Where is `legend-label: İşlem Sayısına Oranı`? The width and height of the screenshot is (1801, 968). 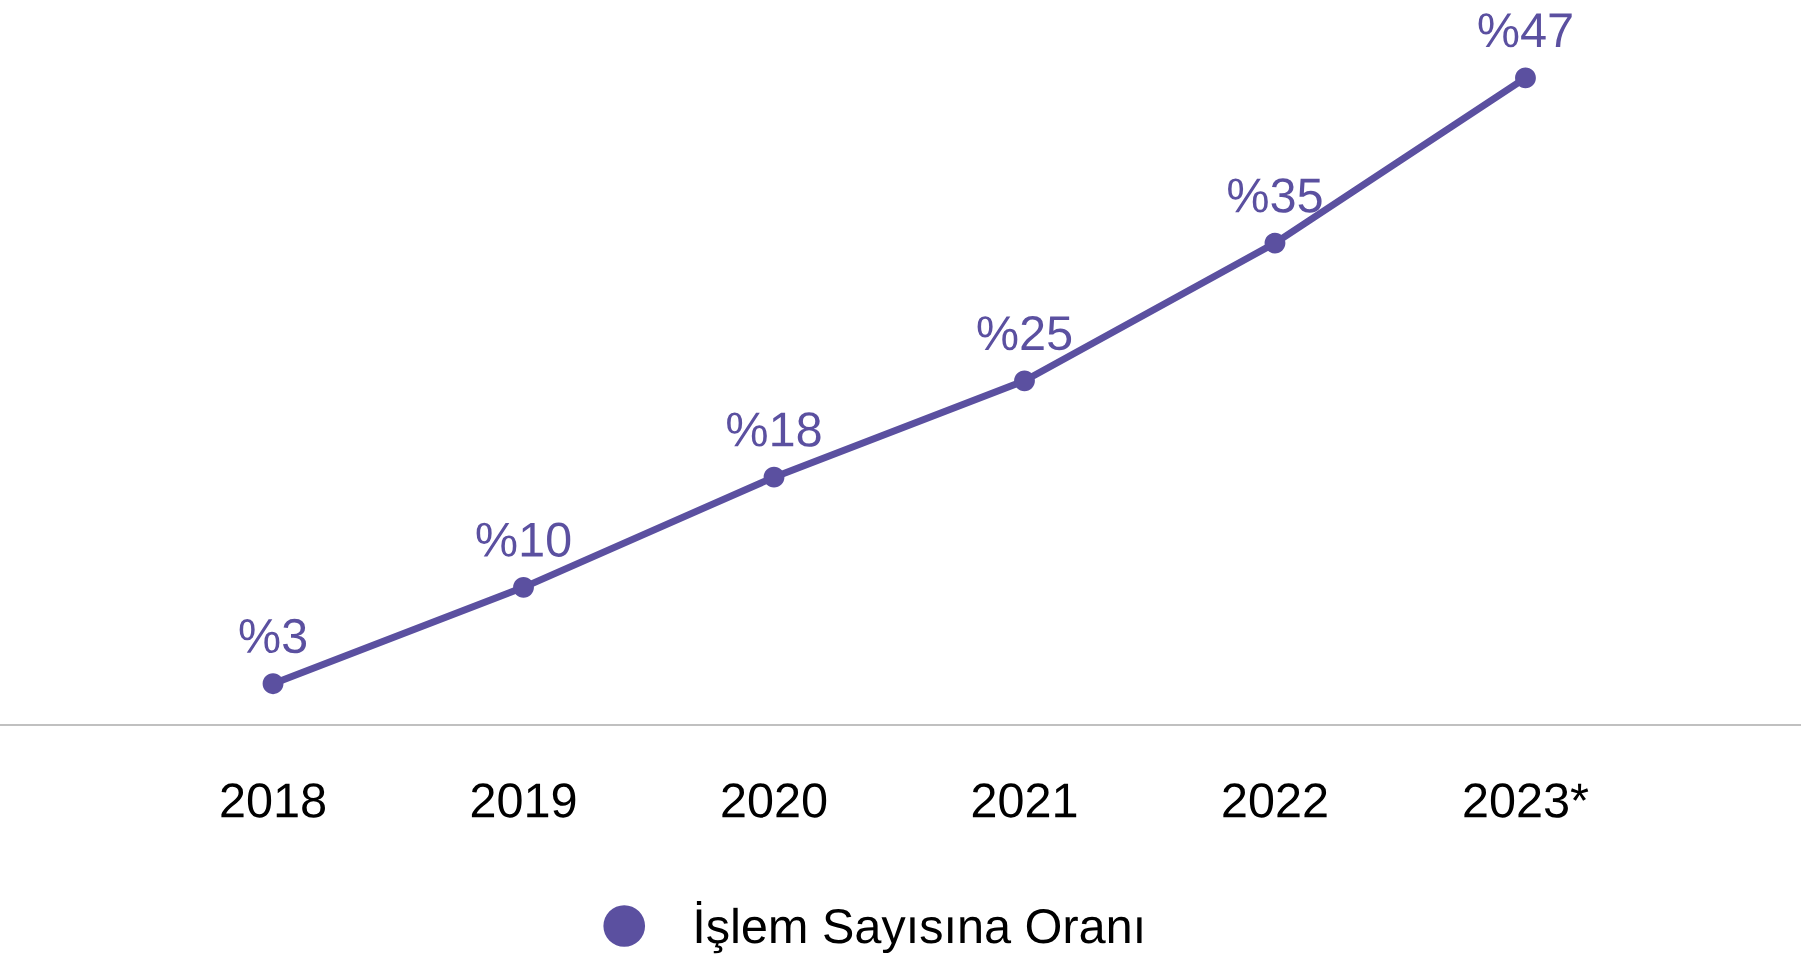 legend-label: İşlem Sayısına Oranı is located at coordinates (919, 927).